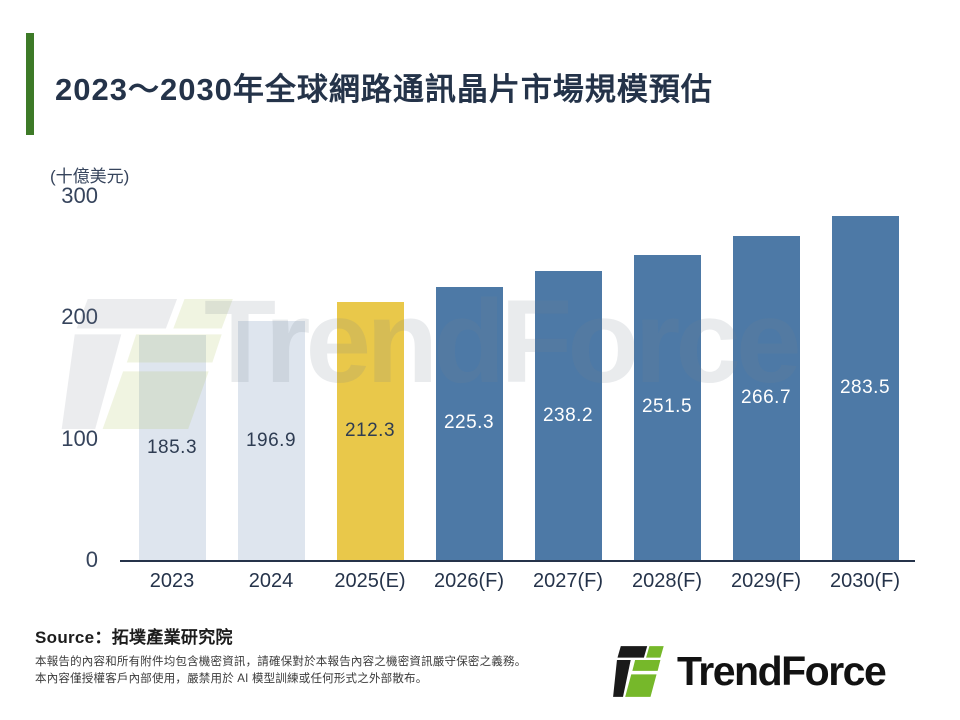  What do you see at coordinates (91, 559) in the screenshot?
I see `y-axis-tick-label: 0` at bounding box center [91, 559].